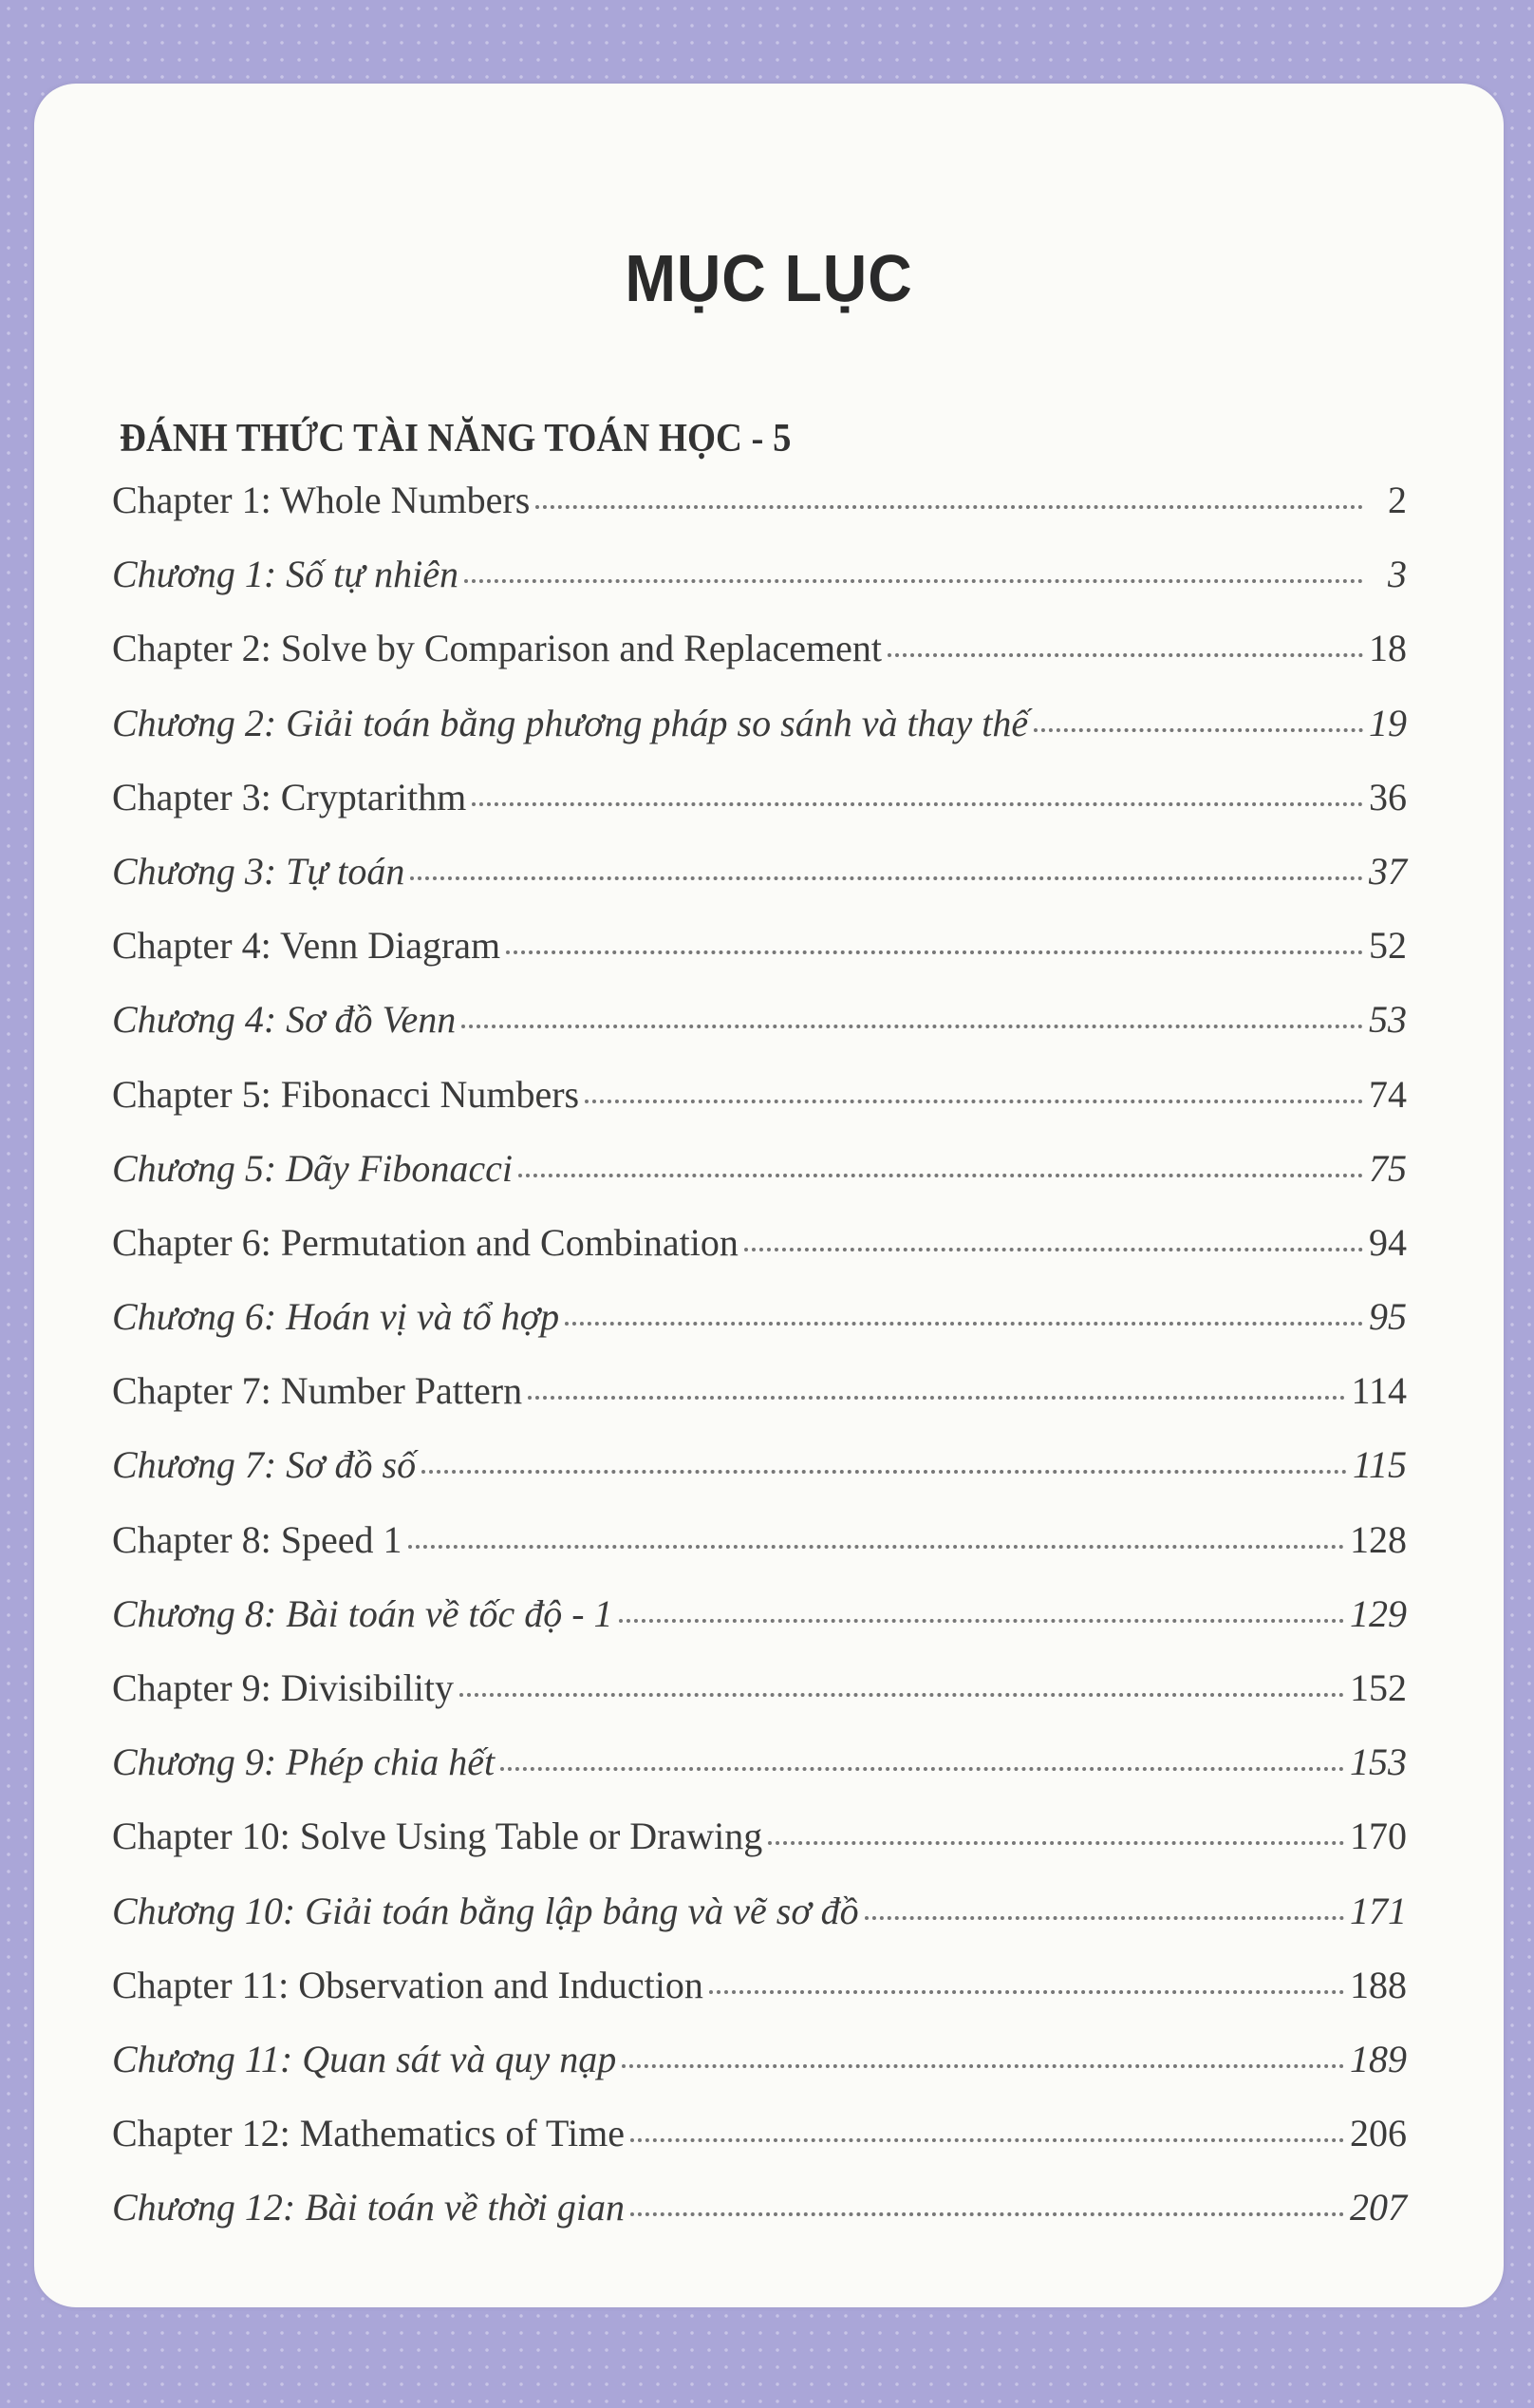  I want to click on toc-entry: Chapter 9: Divisibility 152, so click(759, 1702).